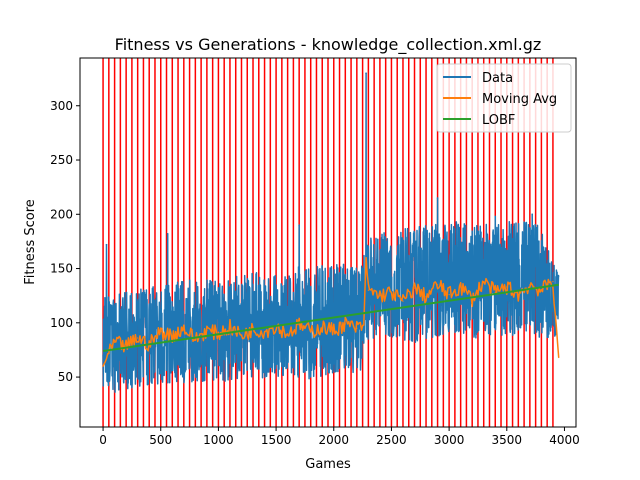 Image resolution: width=640 pixels, height=480 pixels. I want to click on y-tick-label: 150, so click(61, 269).